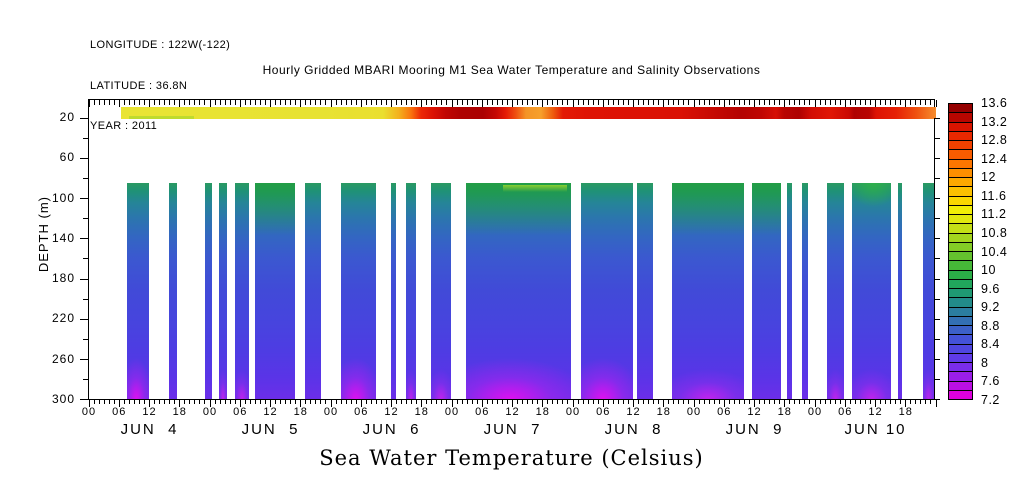 The width and height of the screenshot is (1009, 504). What do you see at coordinates (512, 429) in the screenshot?
I see `x-day-label: JUN 7` at bounding box center [512, 429].